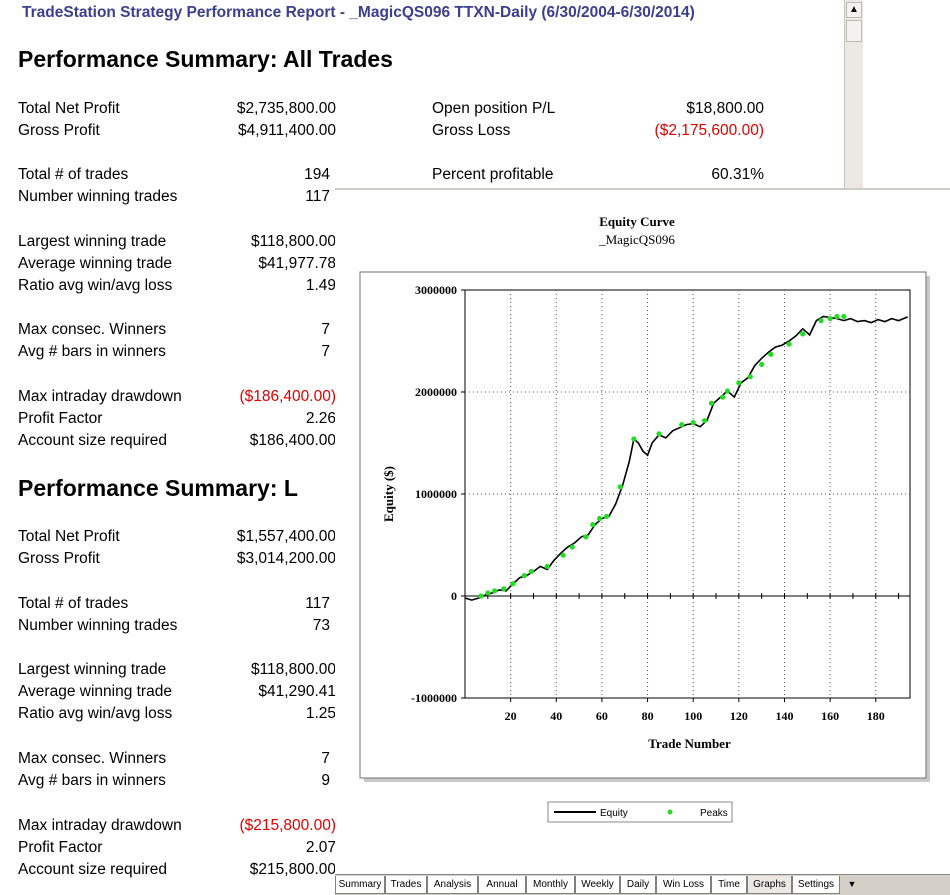 This screenshot has width=950, height=895. I want to click on stat-avg-bars-winners: Avg # bars in winners 7, so click(178, 354).